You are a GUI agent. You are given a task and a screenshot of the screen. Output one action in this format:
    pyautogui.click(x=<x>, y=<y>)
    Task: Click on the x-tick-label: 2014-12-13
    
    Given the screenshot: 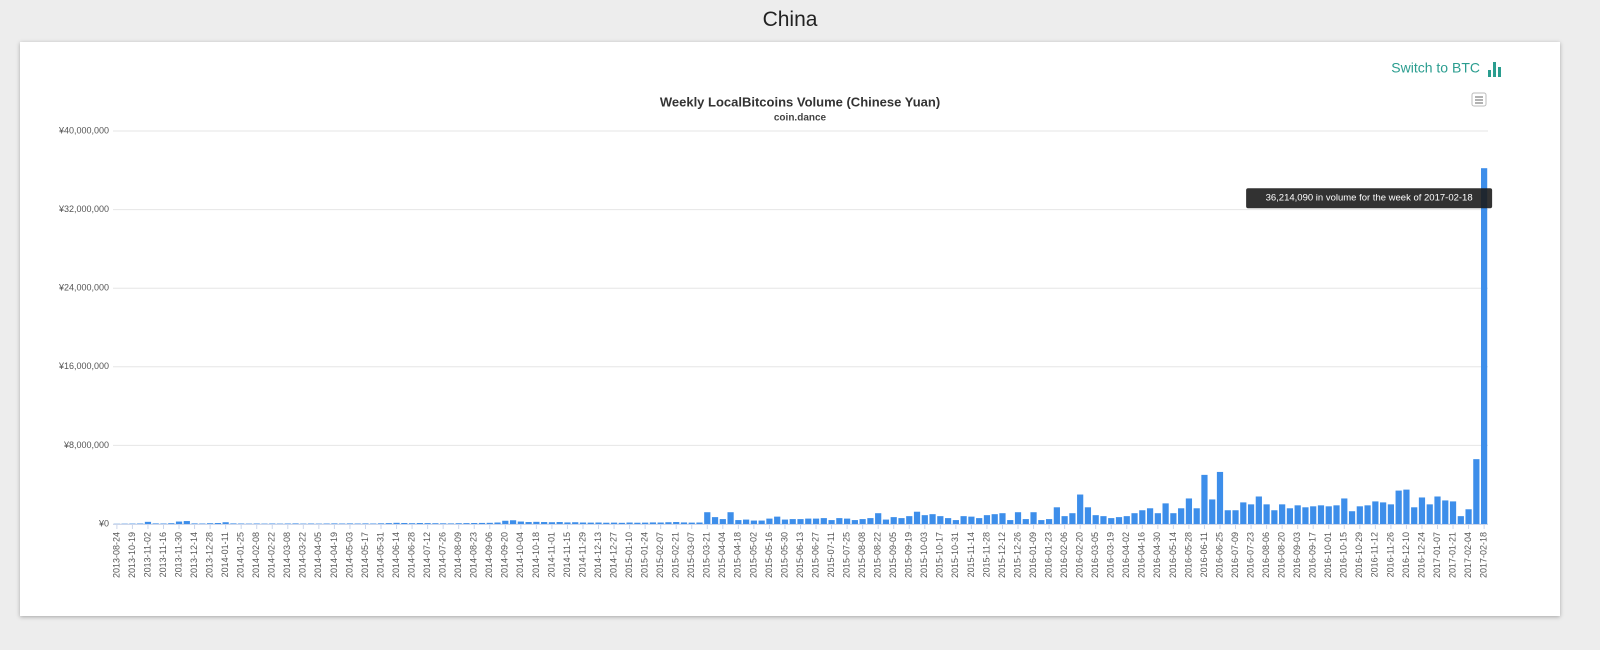 What is the action you would take?
    pyautogui.click(x=598, y=555)
    